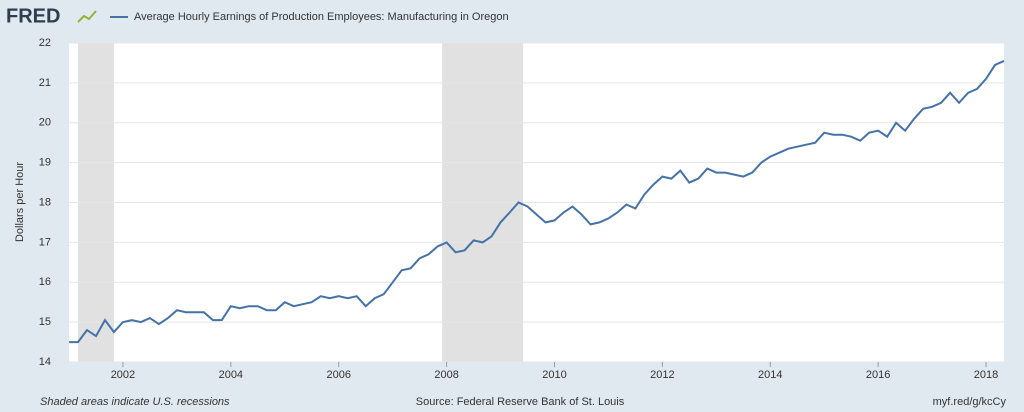 This screenshot has width=1024, height=412. What do you see at coordinates (45, 202) in the screenshot?
I see `y-tick-label: 18` at bounding box center [45, 202].